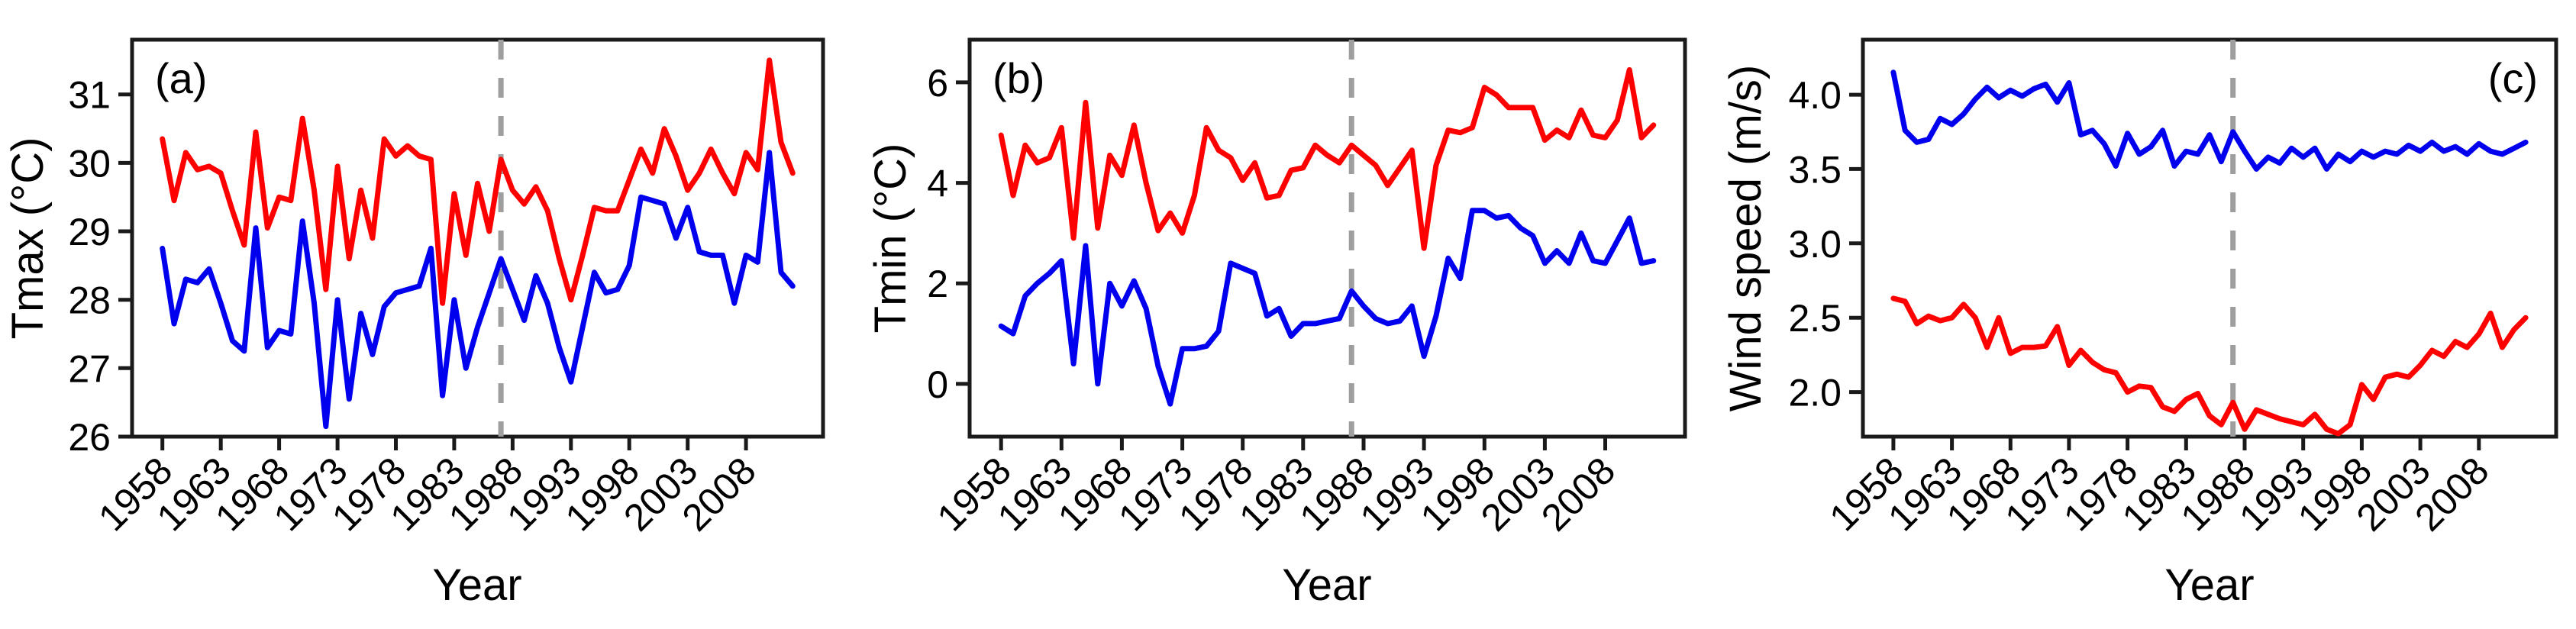 This screenshot has height=629, width=2576. I want to click on panel-letter-a: (a), so click(181, 78).